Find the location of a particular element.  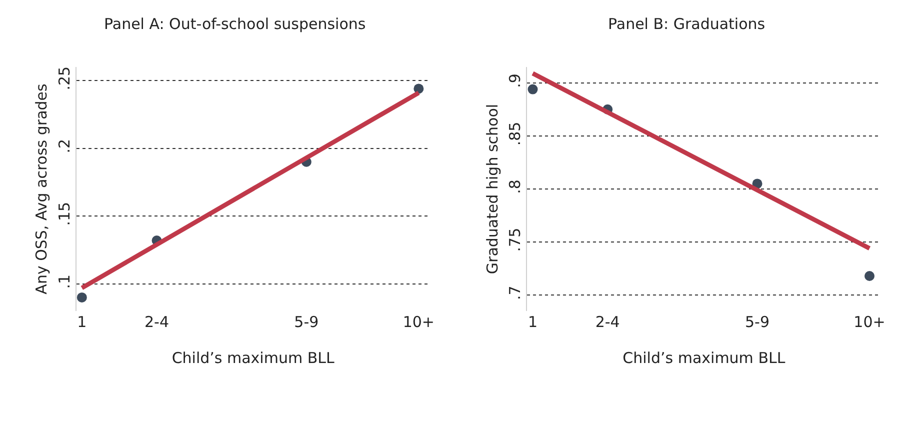

y-tick-label: .9 is located at coordinates (515, 81).